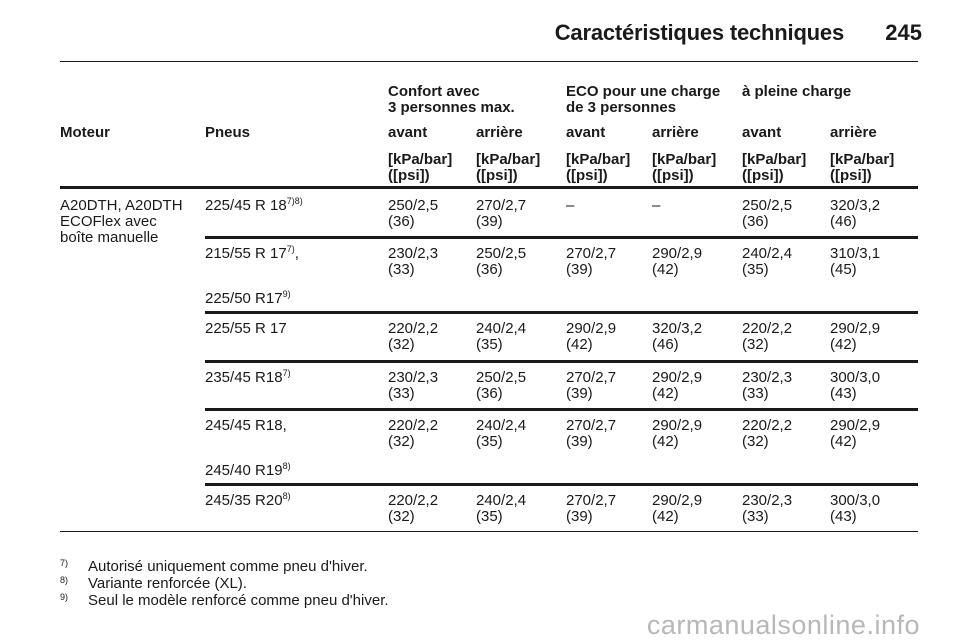 The width and height of the screenshot is (960, 642). What do you see at coordinates (254, 205) in the screenshot?
I see `tyre-size: 225/45 R 187)8)` at bounding box center [254, 205].